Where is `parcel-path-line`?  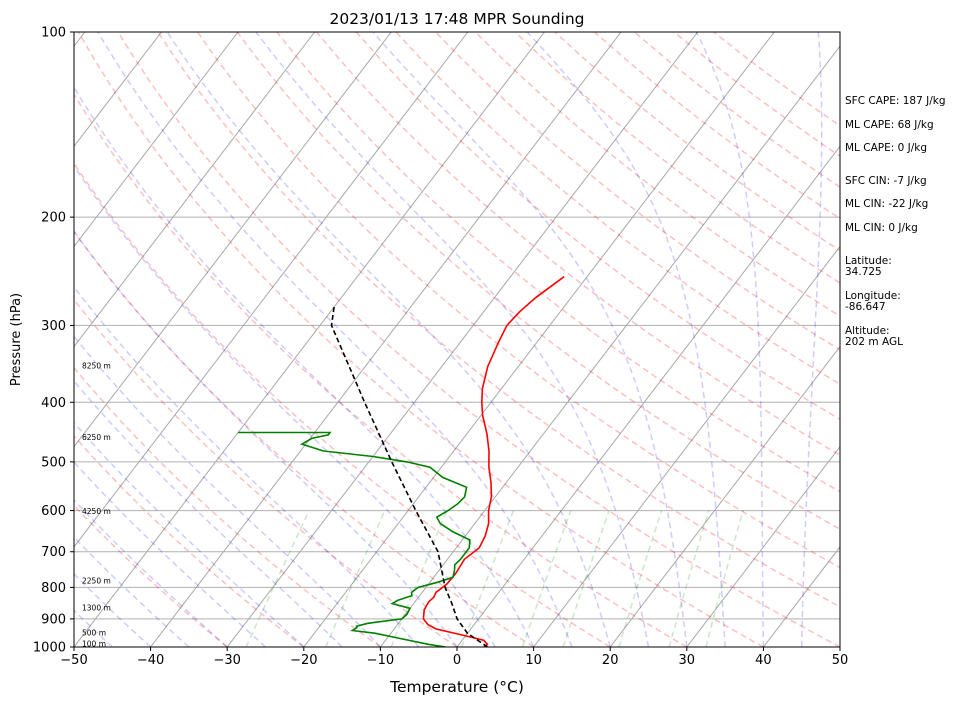
parcel-path-line is located at coordinates (409, 476).